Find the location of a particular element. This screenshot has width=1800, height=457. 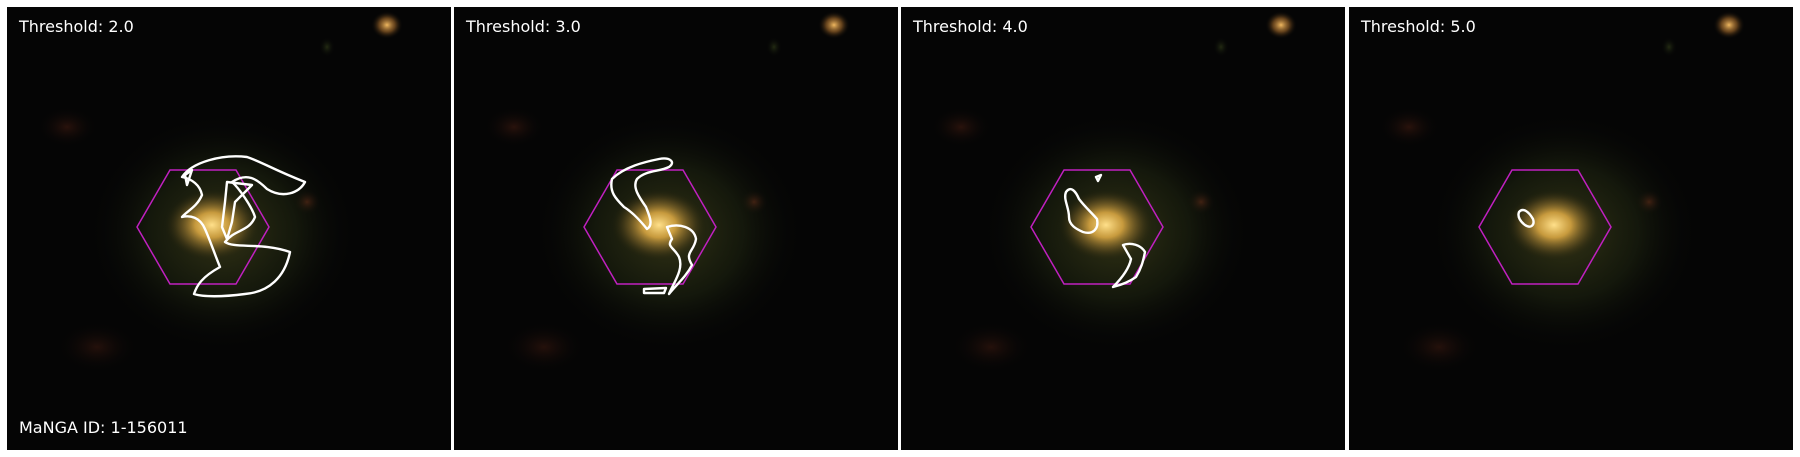

threshold-label: Threshold: 2.0 is located at coordinates (76, 26).